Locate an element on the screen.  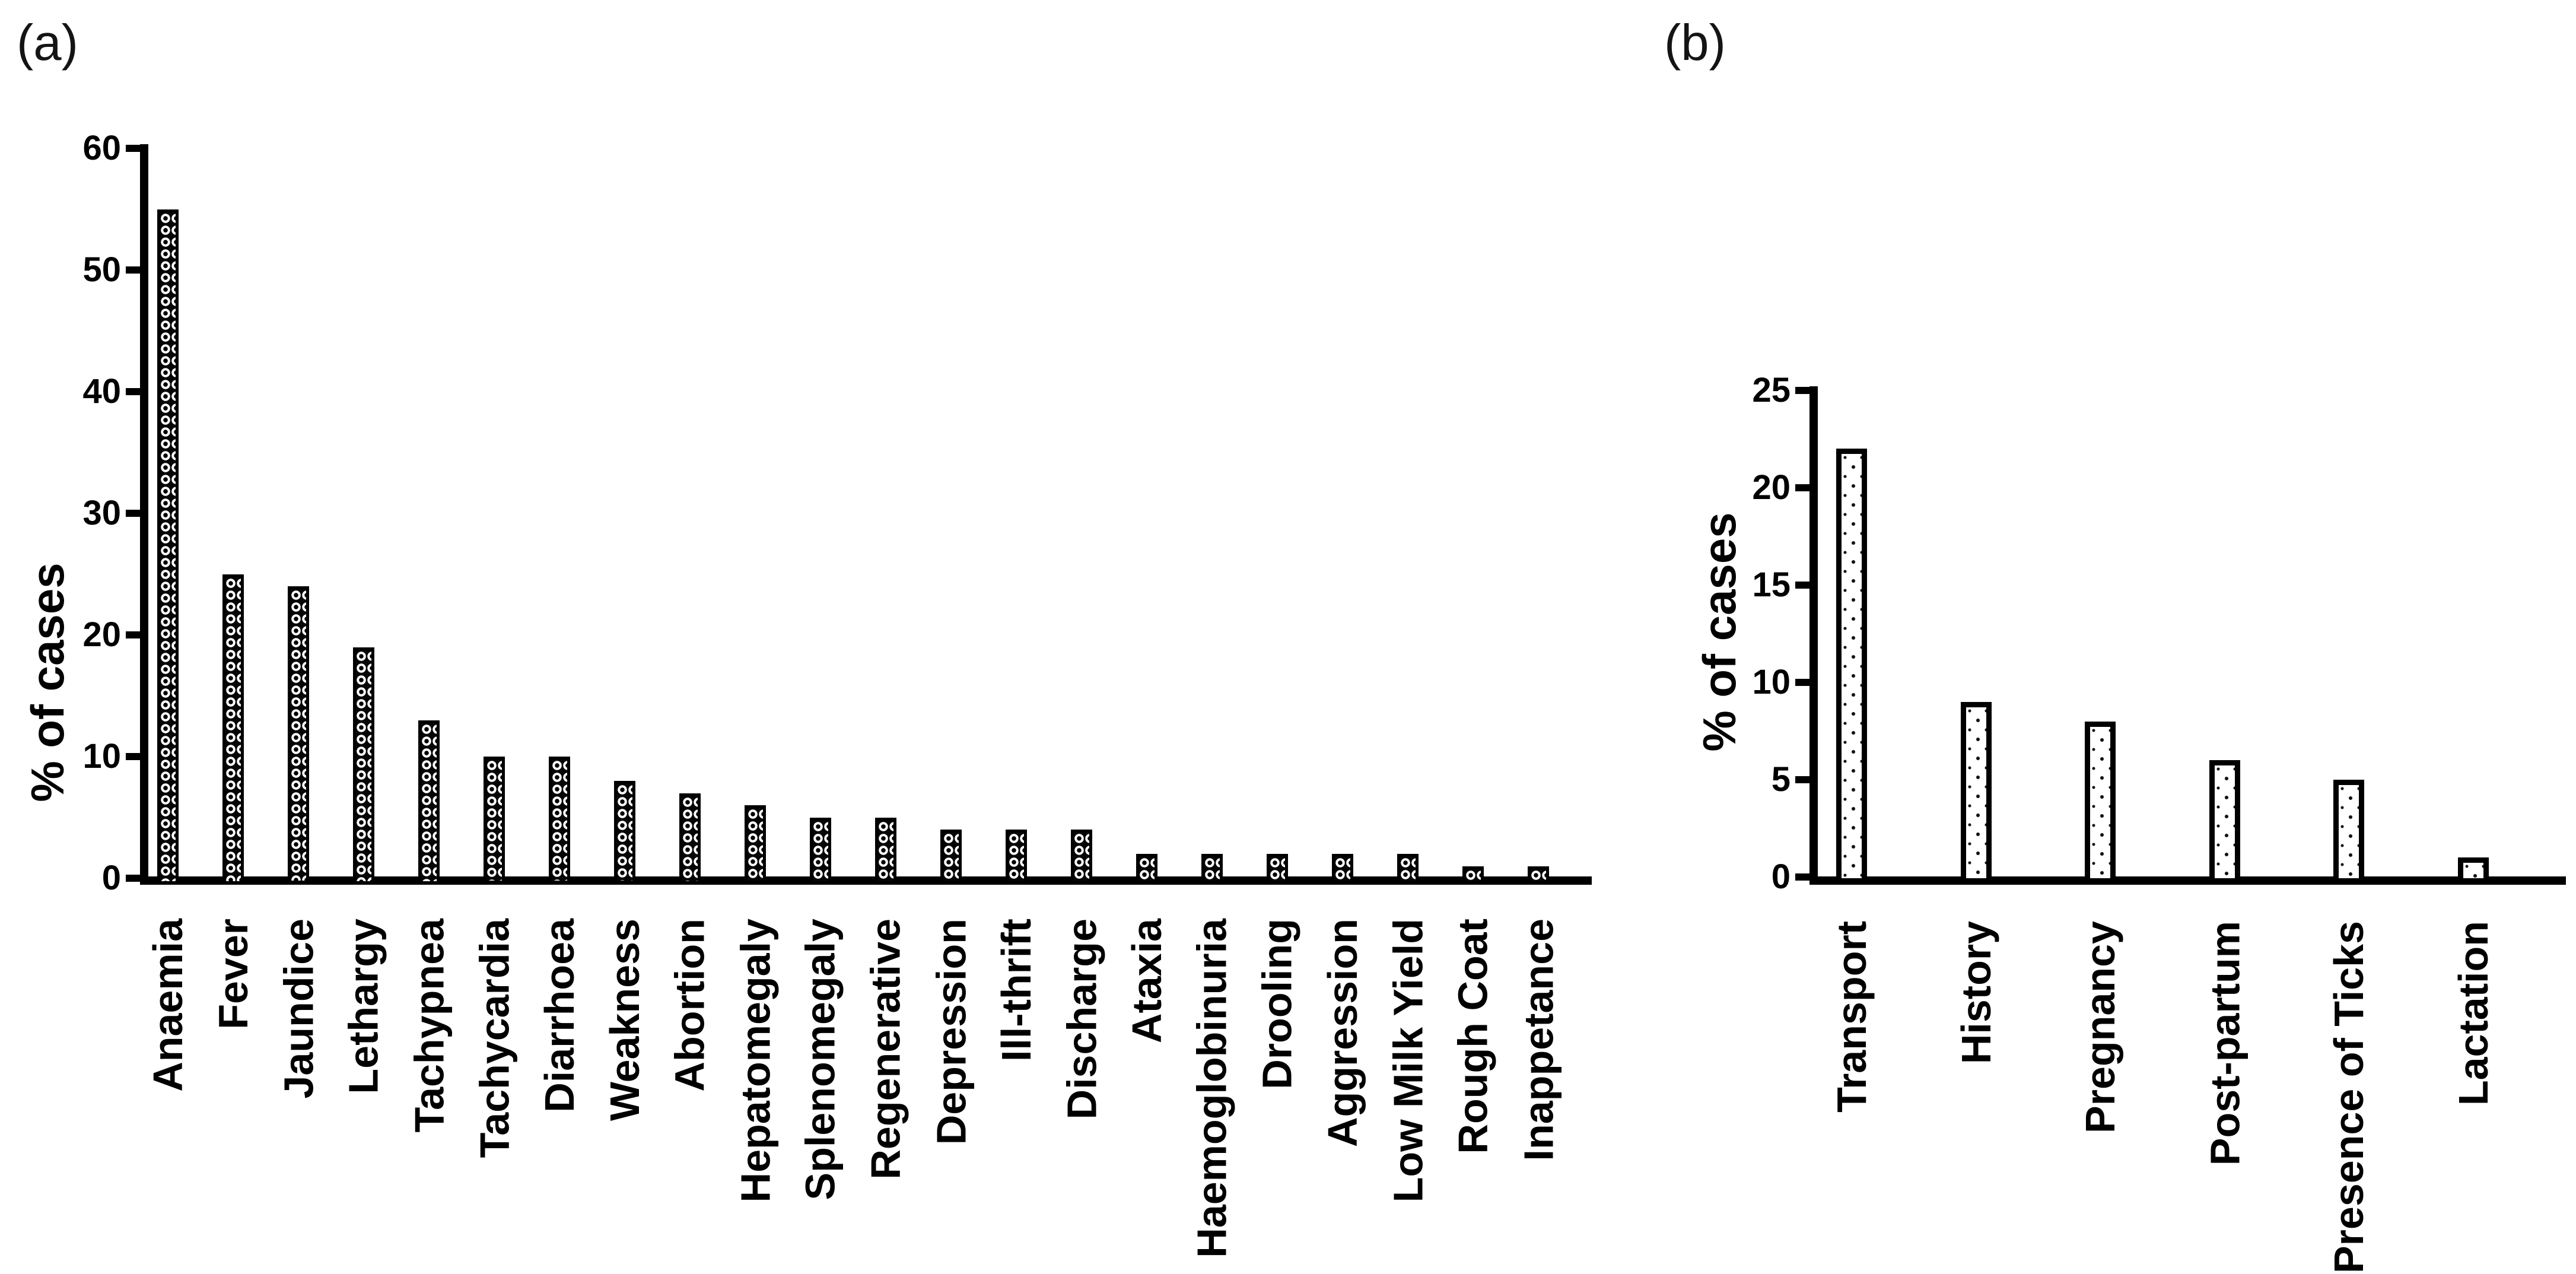
bar-regenerative is located at coordinates (885, 851).